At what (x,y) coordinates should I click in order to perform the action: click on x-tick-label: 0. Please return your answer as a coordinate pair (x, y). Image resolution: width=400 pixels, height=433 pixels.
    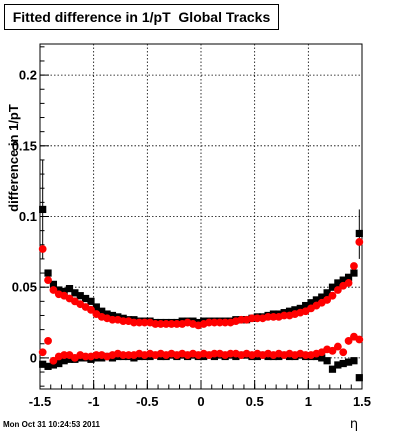
    Looking at the image, I should click on (200, 401).